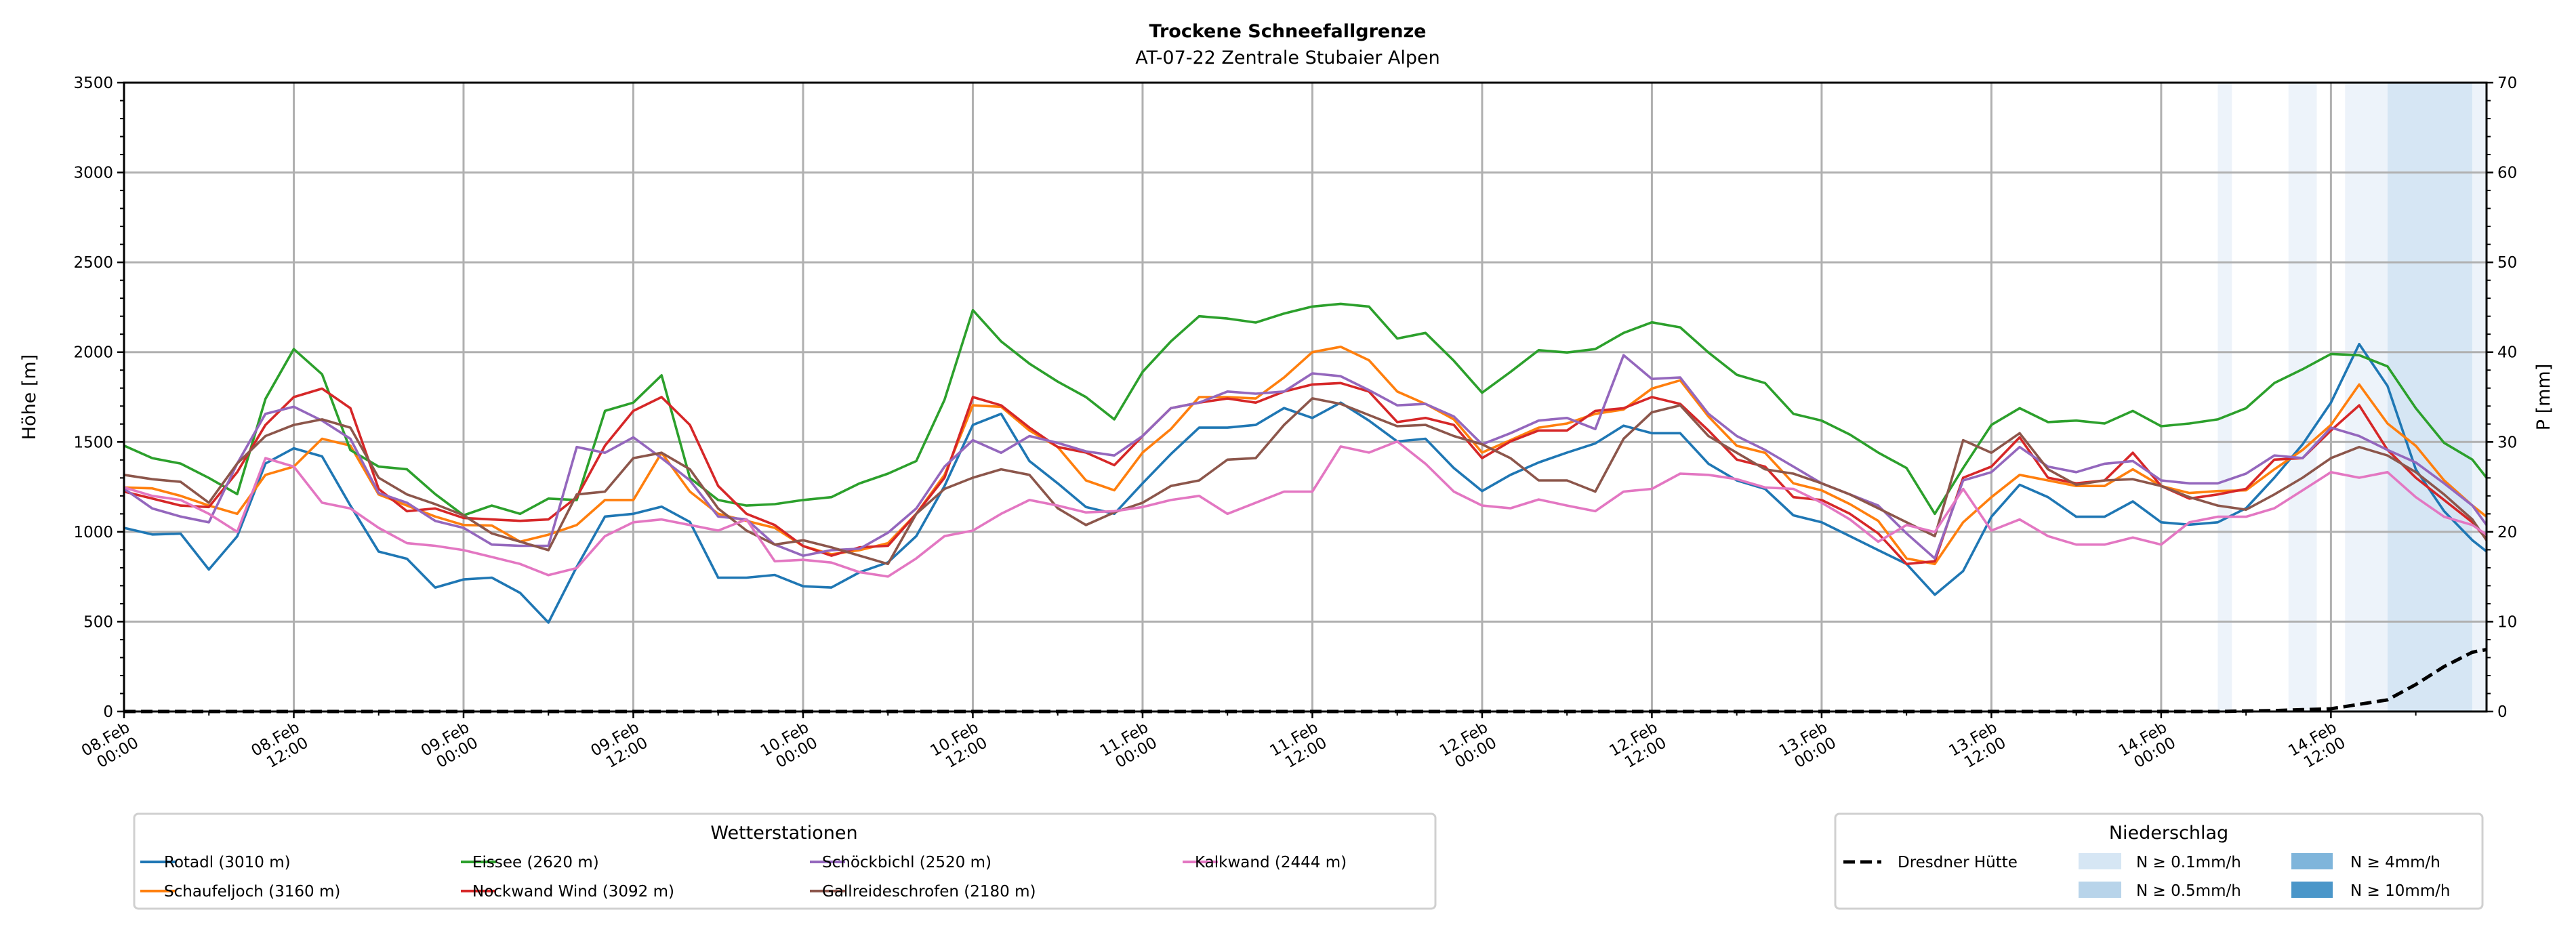 This screenshot has height=929, width=2576. I want to click on y-right-tick-label: 60, so click(2507, 173).